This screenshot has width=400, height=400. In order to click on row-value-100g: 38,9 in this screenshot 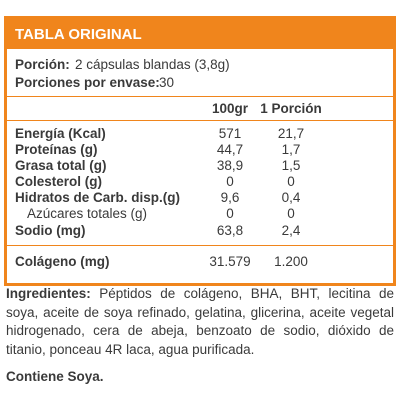, I will do `click(230, 165)`.